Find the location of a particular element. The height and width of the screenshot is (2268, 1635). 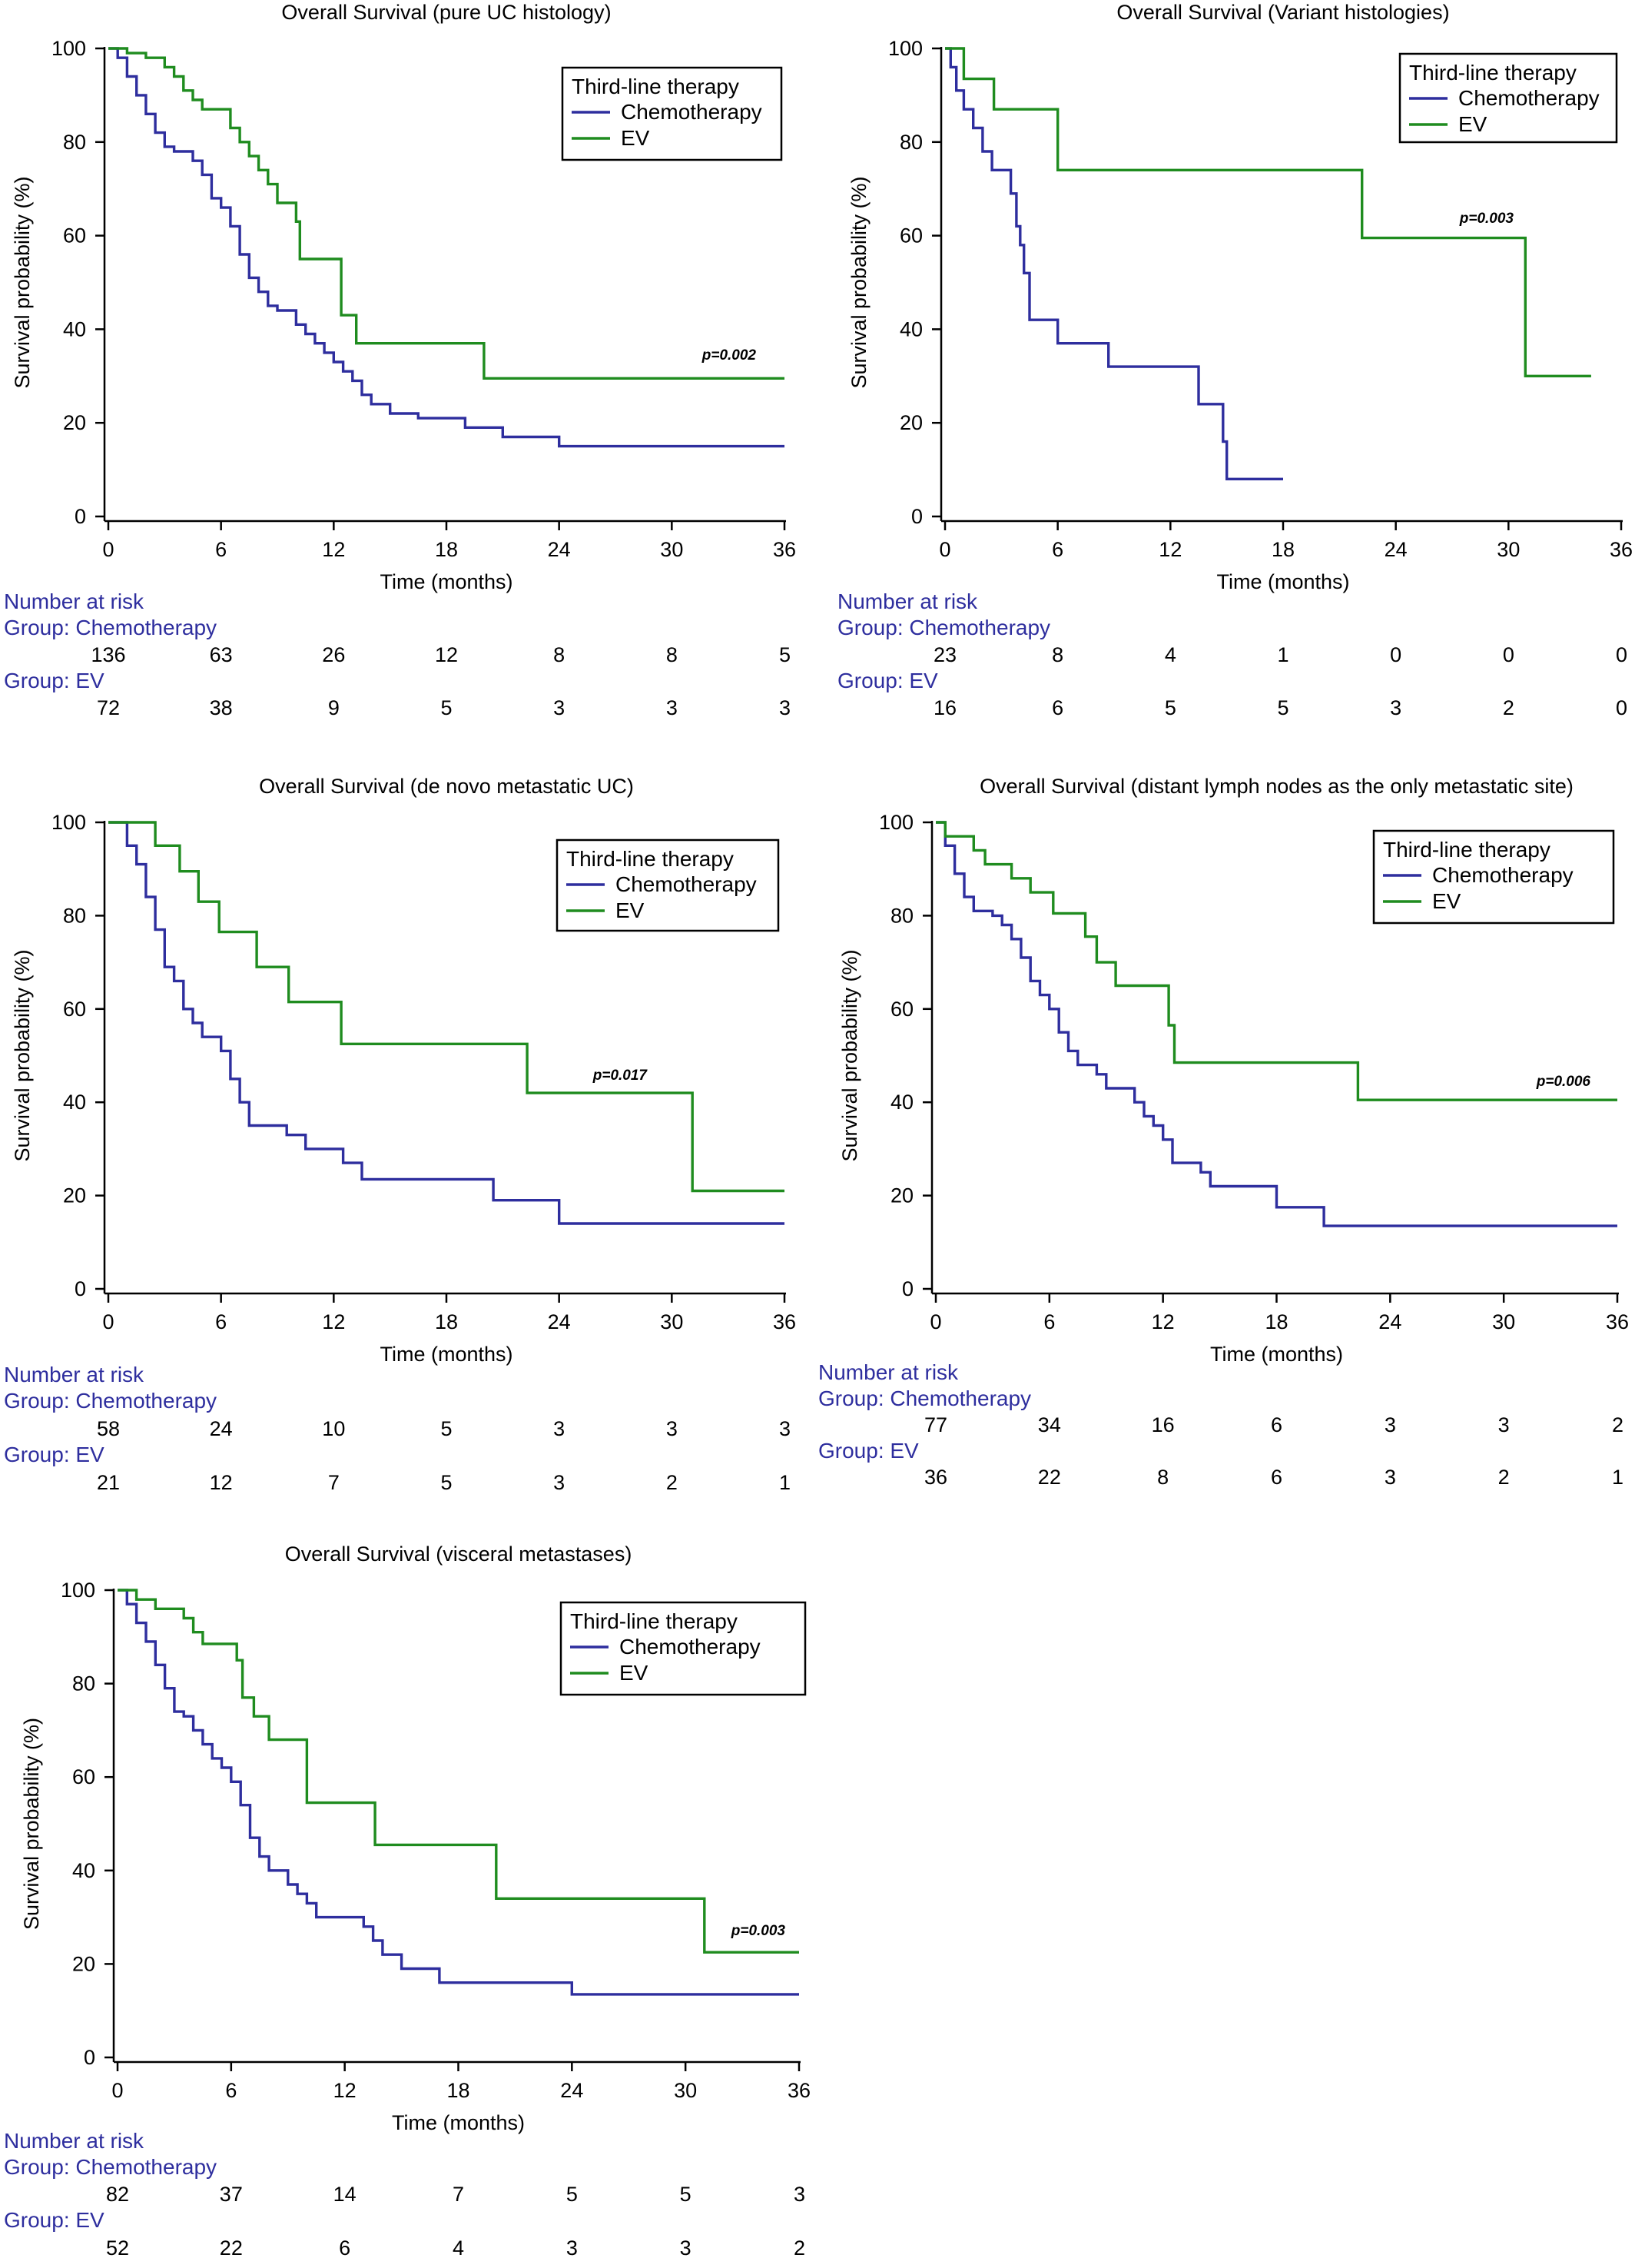

risk-count: 26 is located at coordinates (333, 654).